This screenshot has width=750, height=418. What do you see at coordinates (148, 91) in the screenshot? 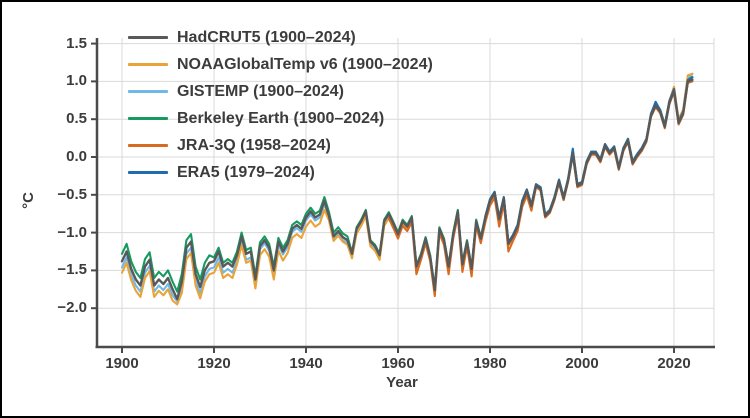
I see `legend-swatch-gistemp` at bounding box center [148, 91].